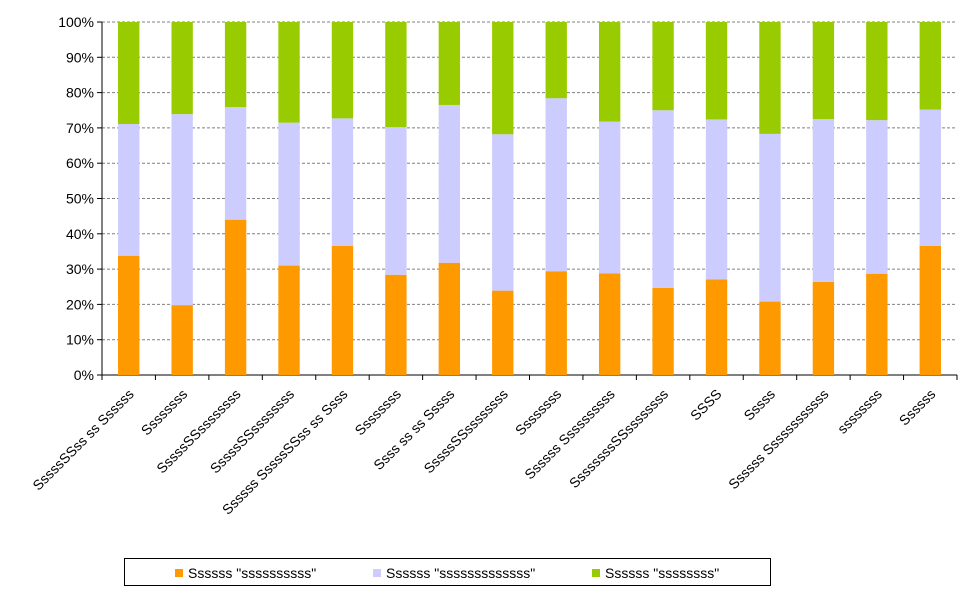 The image size is (967, 590). Describe the element at coordinates (80, 128) in the screenshot. I see `y-tick-label: 70%` at that location.